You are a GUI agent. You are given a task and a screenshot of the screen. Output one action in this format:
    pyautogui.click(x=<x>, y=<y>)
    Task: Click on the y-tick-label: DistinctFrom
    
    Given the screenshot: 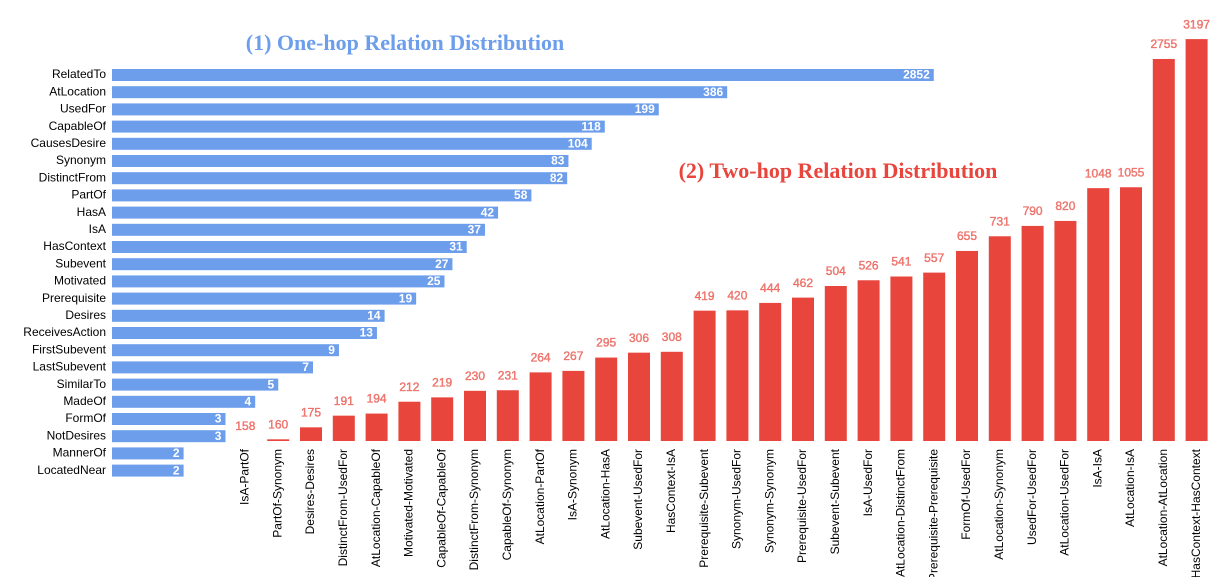 What is the action you would take?
    pyautogui.click(x=72, y=177)
    